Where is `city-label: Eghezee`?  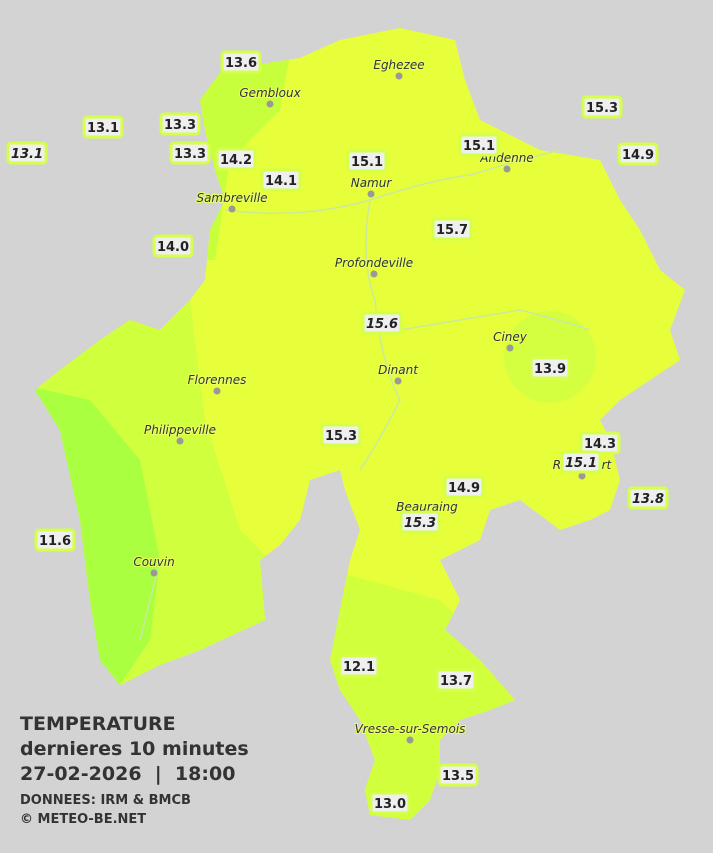
city-label: Eghezee is located at coordinates (398, 65).